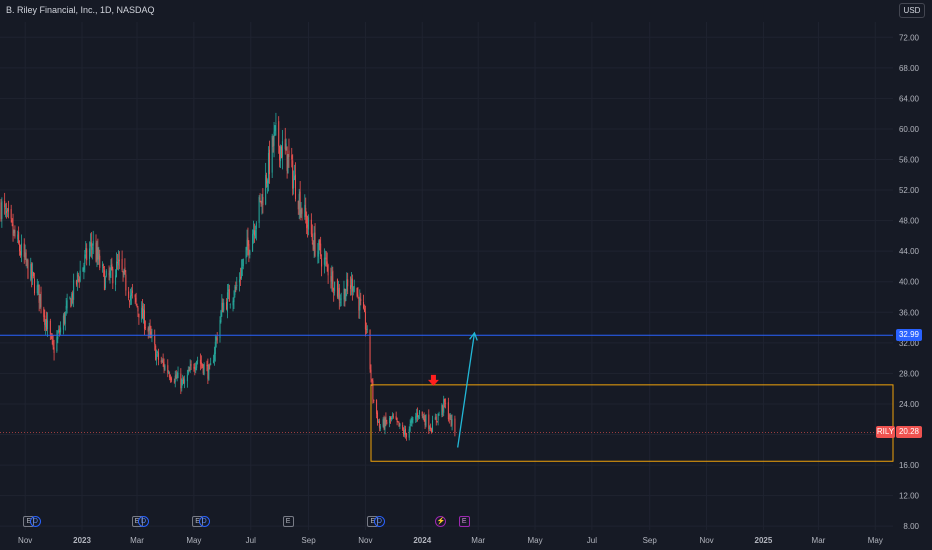 The width and height of the screenshot is (932, 550). I want to click on y-tick-label: 60.00, so click(909, 129).